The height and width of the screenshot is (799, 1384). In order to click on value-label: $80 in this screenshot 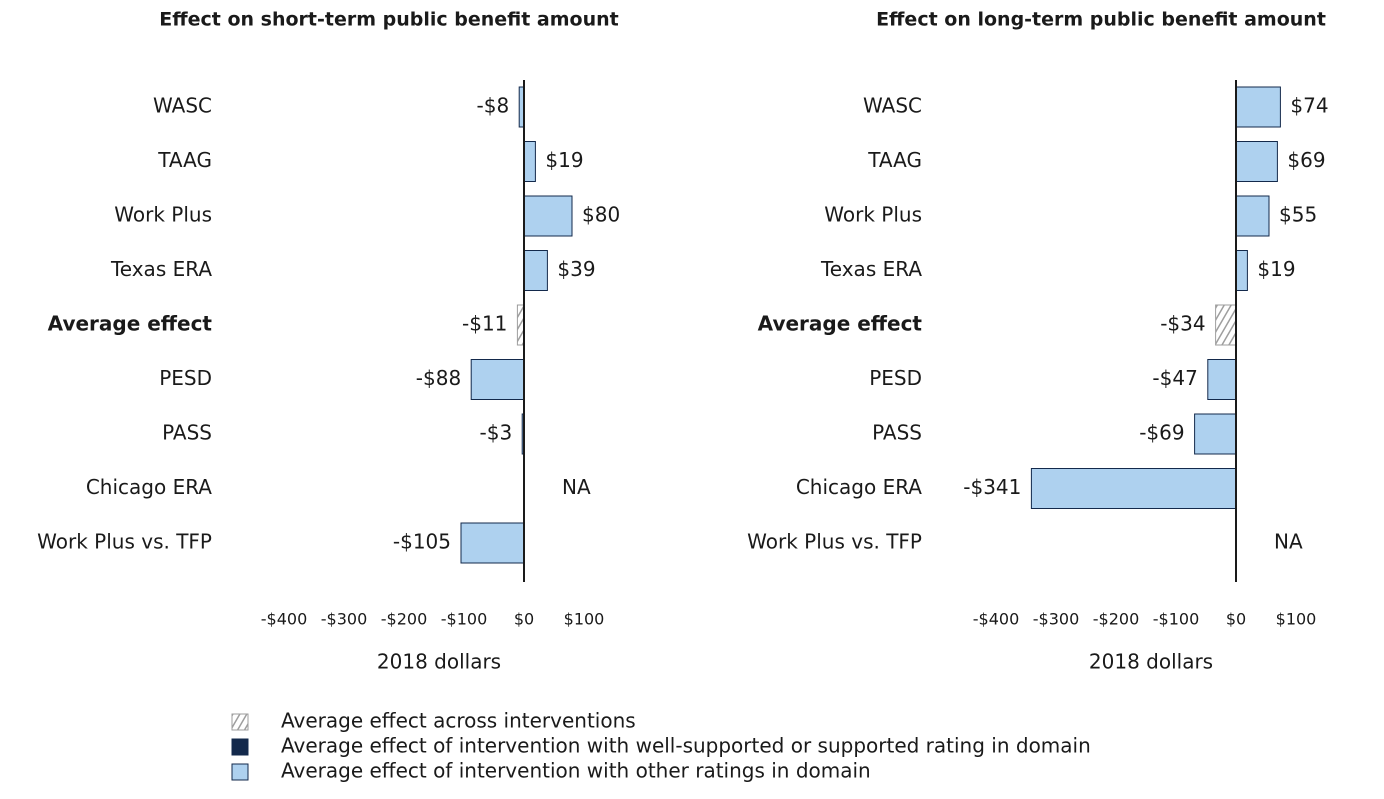, I will do `click(601, 215)`.